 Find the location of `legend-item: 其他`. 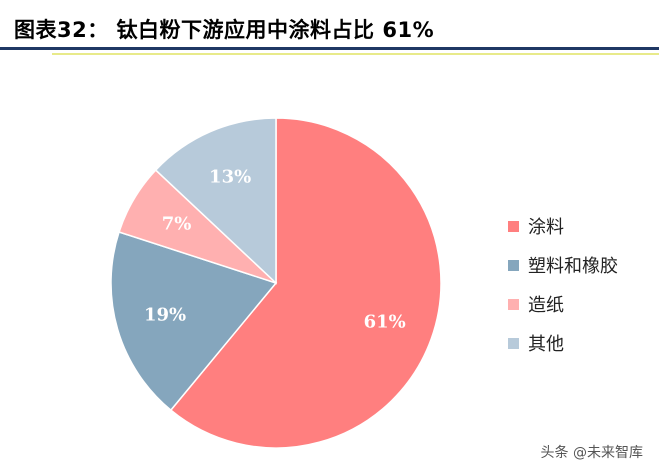

legend-item: 其他 is located at coordinates (563, 343).